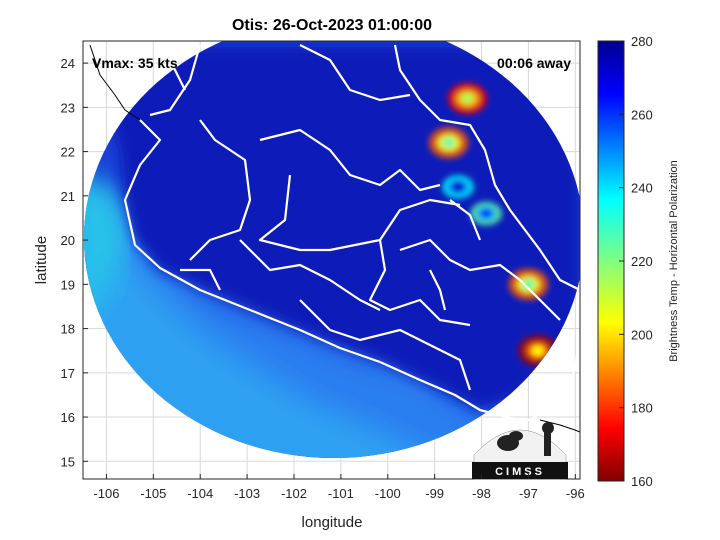 The image size is (720, 540). Describe the element at coordinates (642, 261) in the screenshot. I see `colorbar-tick-label: 220` at that location.